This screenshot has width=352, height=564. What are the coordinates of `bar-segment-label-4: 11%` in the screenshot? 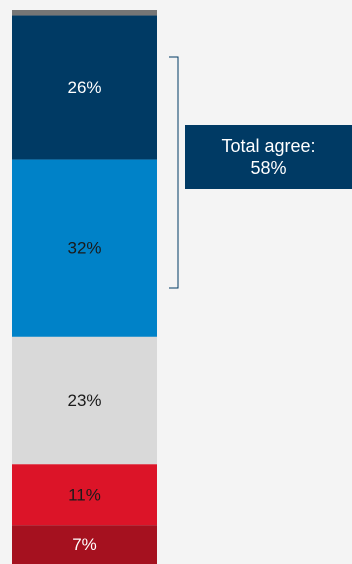 It's located at (84, 494).